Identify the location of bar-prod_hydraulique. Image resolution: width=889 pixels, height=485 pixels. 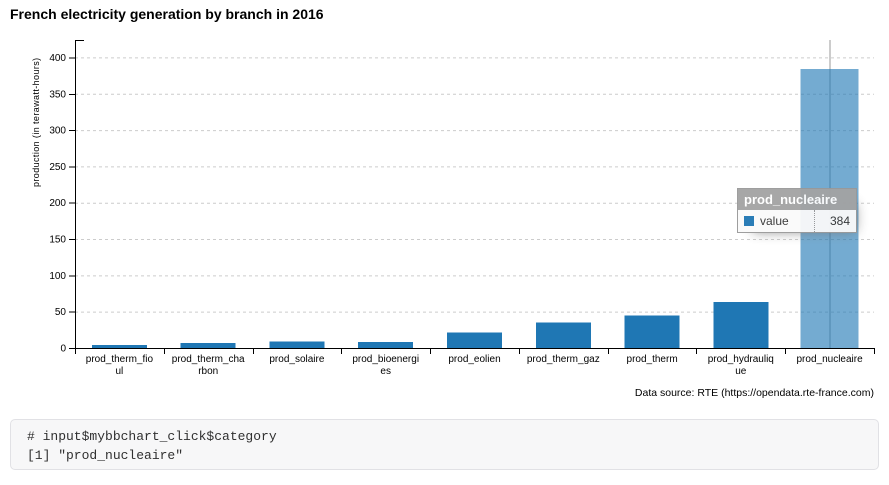
(741, 325).